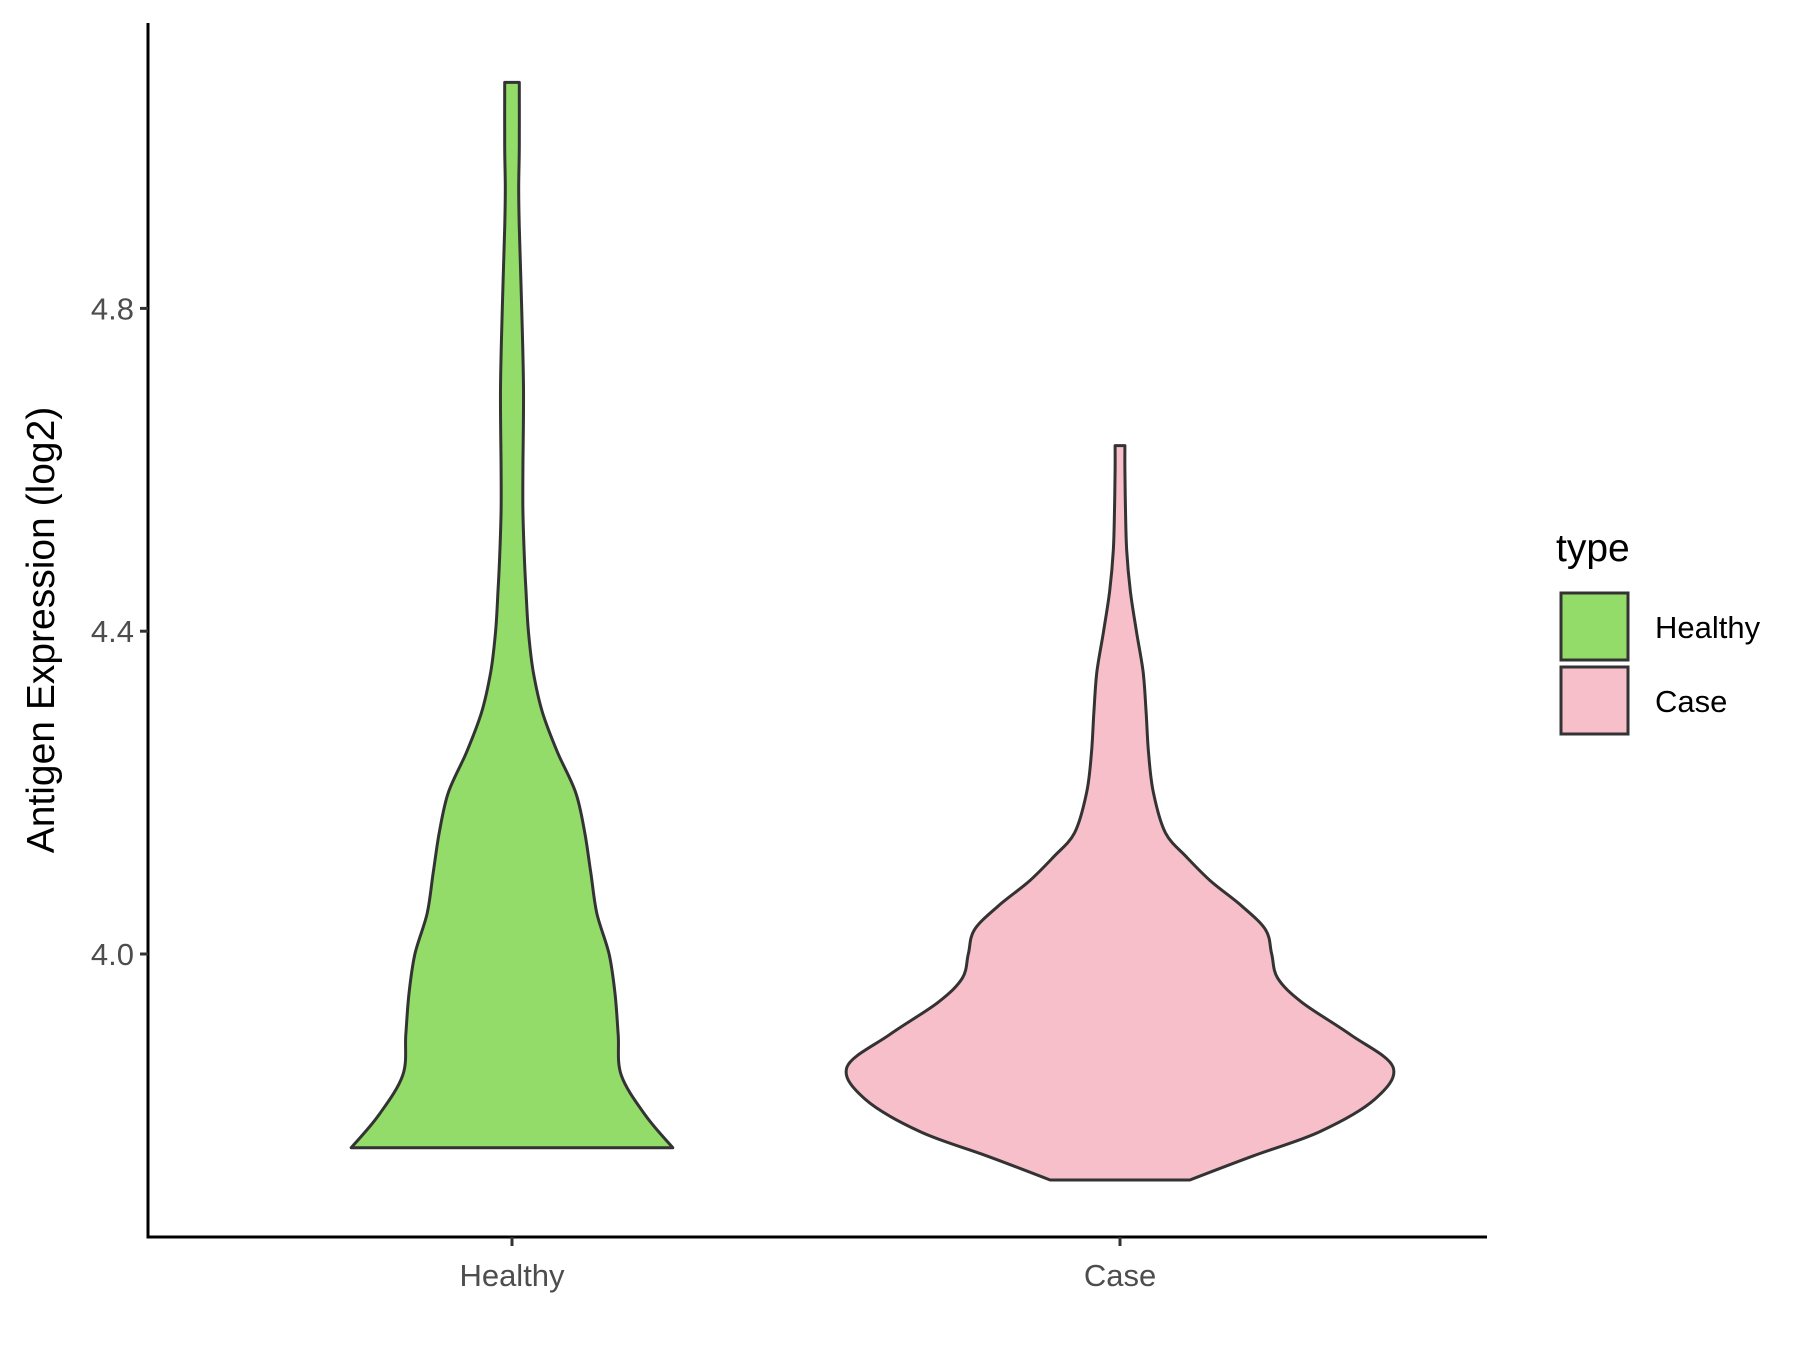  What do you see at coordinates (1120, 1275) in the screenshot?
I see `x-tick-label: Case` at bounding box center [1120, 1275].